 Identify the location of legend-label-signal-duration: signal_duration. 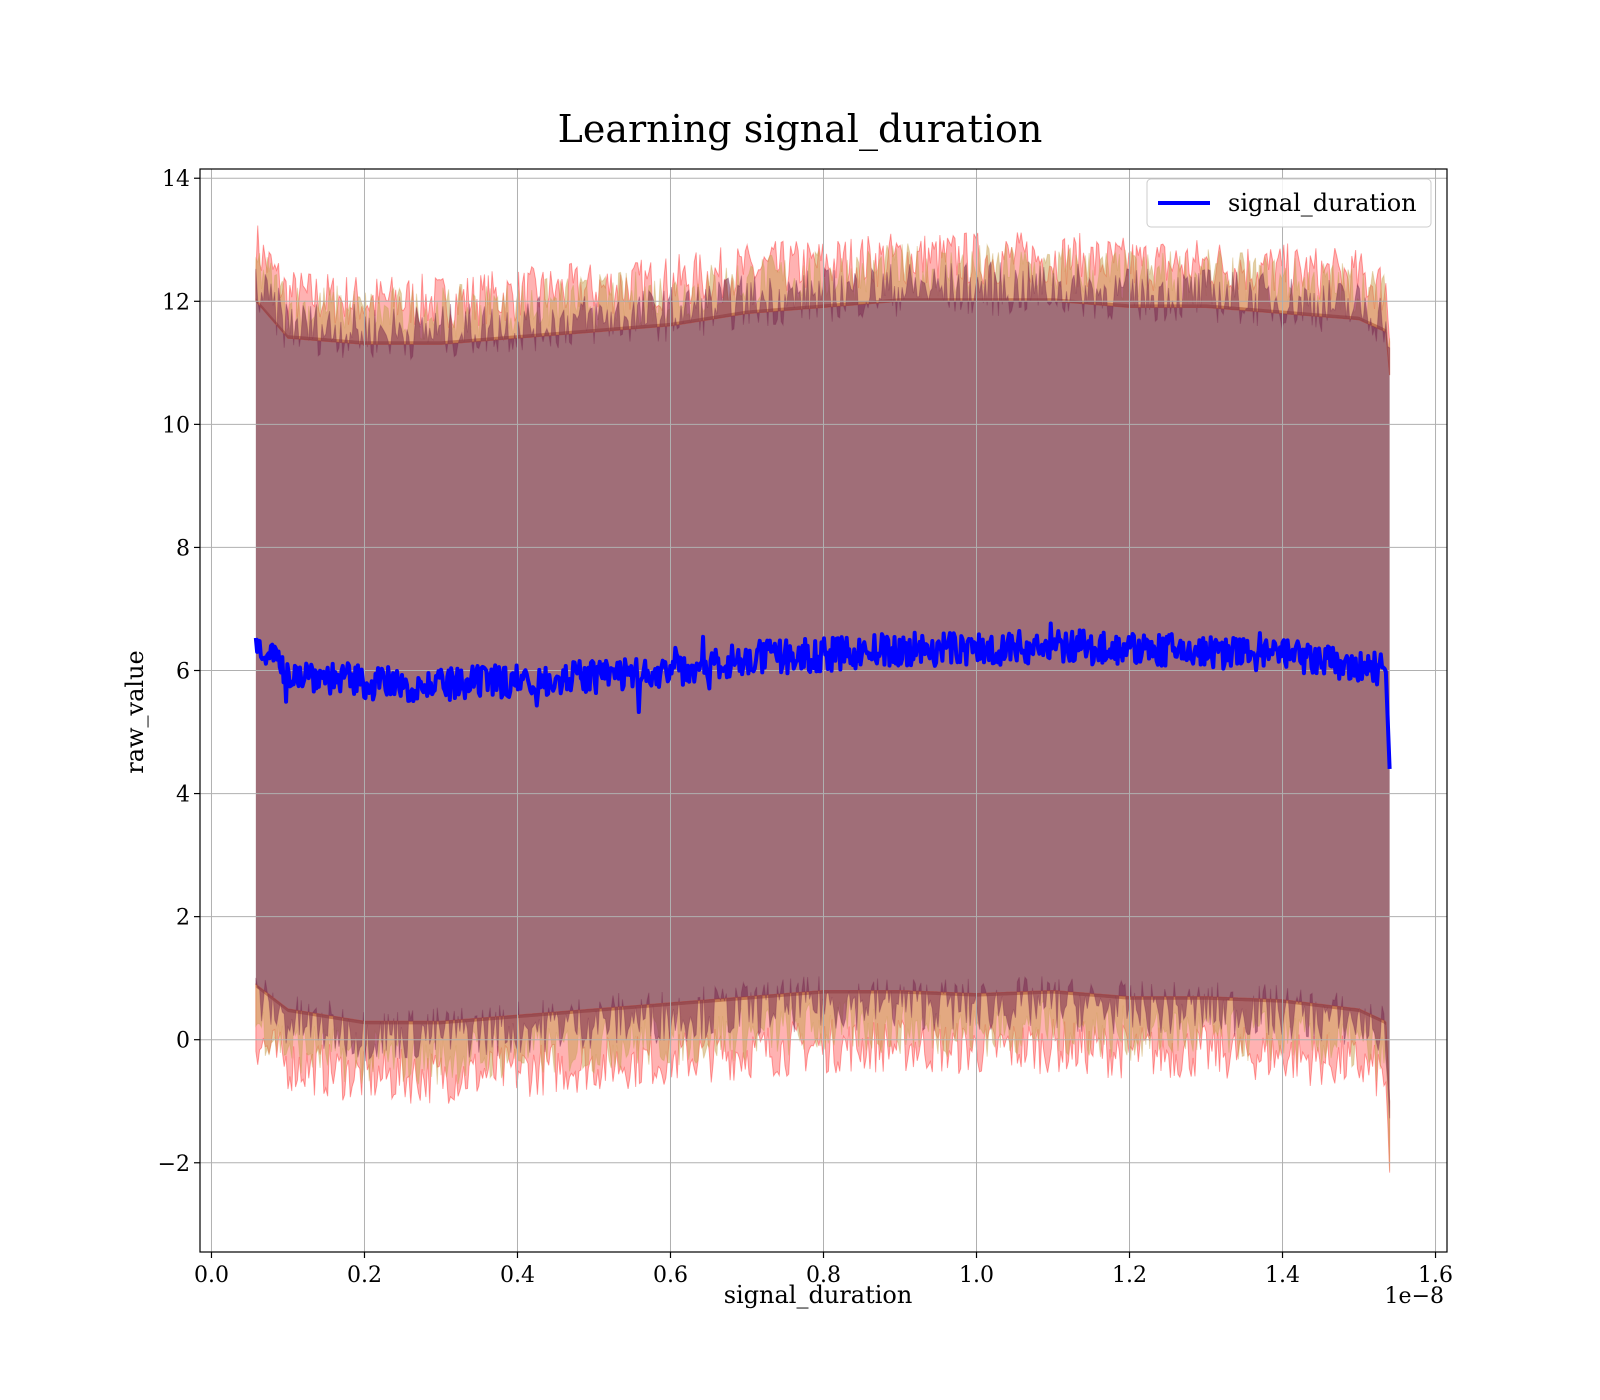
(1322, 203).